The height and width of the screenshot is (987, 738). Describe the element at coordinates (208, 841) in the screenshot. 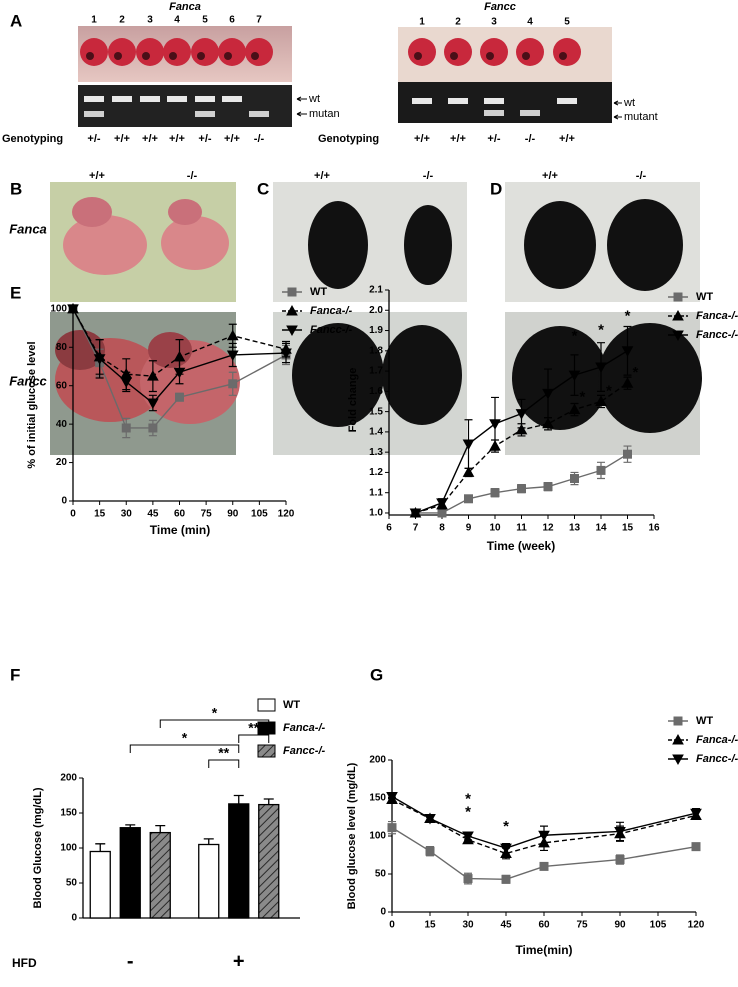

I see `error-bar` at that location.